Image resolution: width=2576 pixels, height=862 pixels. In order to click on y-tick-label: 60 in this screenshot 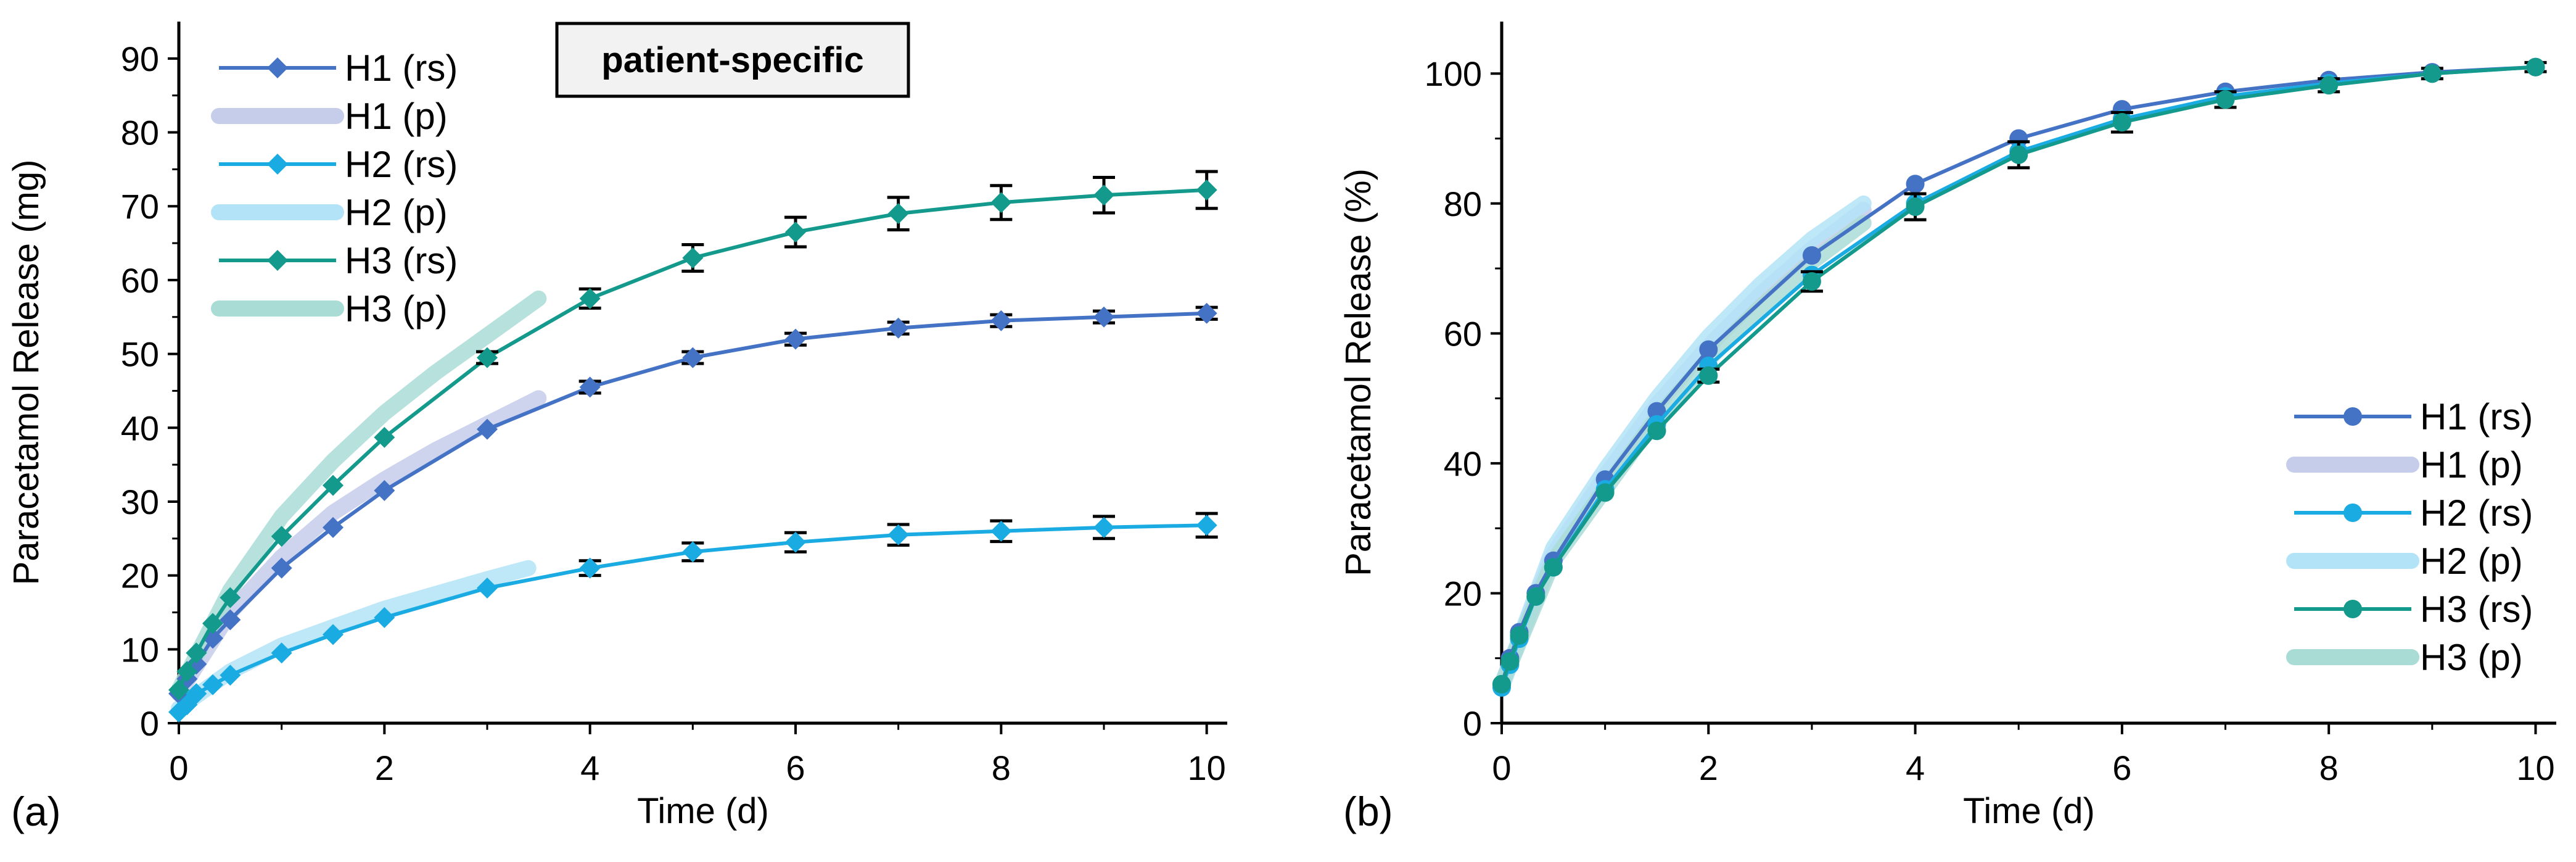, I will do `click(140, 280)`.